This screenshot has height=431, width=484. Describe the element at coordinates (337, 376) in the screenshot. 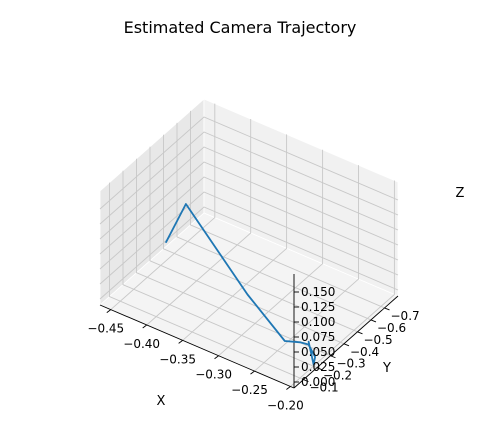

I see `y-tick-label: −0.2` at that location.